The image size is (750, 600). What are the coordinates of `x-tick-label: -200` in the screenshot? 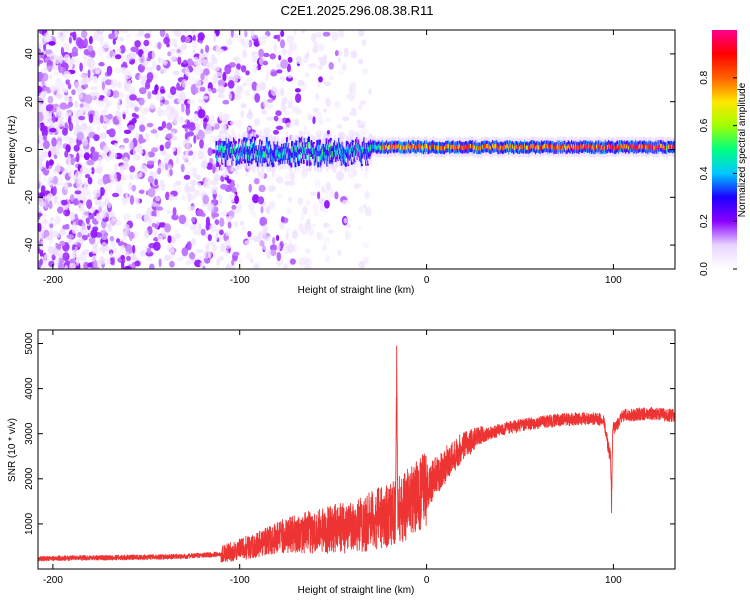 It's located at (53, 280).